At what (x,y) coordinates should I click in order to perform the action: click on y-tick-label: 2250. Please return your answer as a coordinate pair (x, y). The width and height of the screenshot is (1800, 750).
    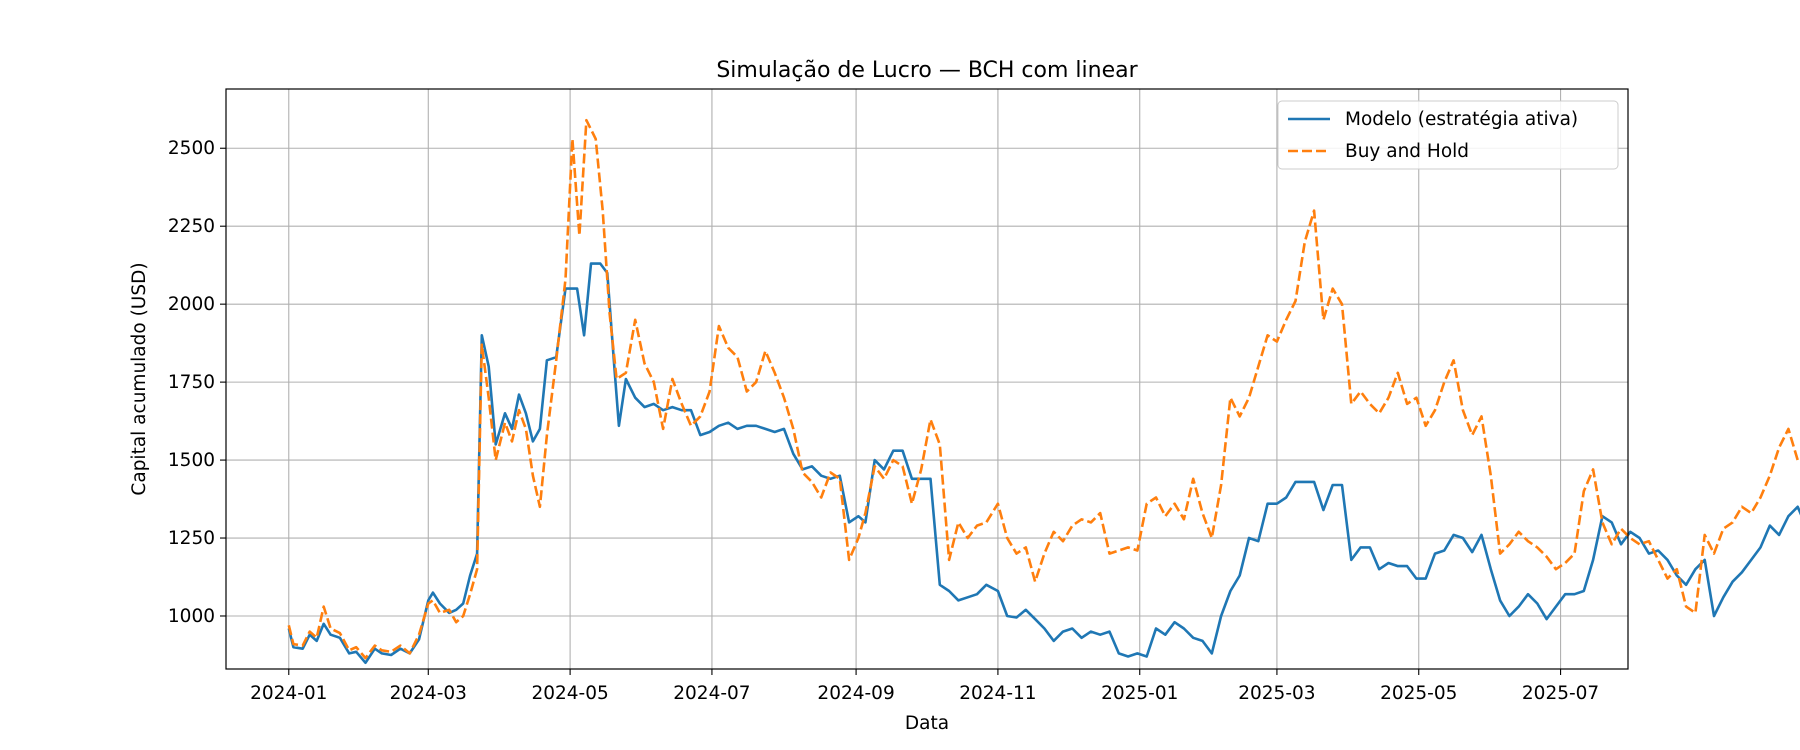
    Looking at the image, I should click on (191, 226).